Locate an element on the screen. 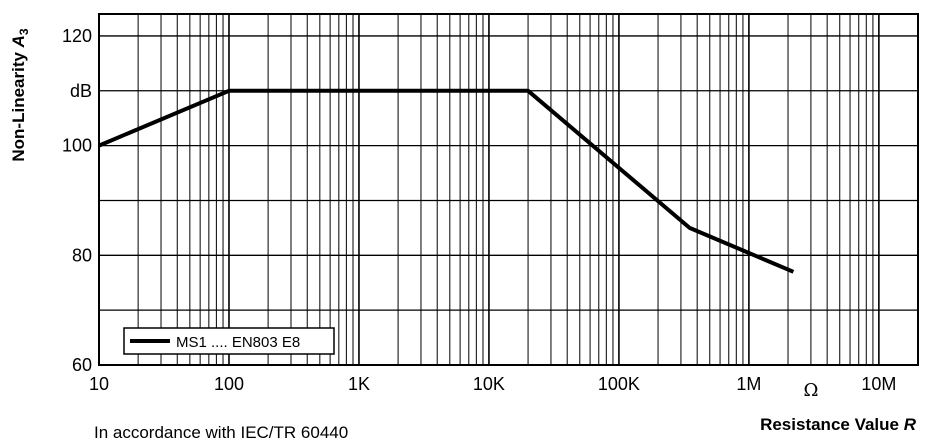 This screenshot has width=925, height=444. x-tick-label: 10 is located at coordinates (99, 384).